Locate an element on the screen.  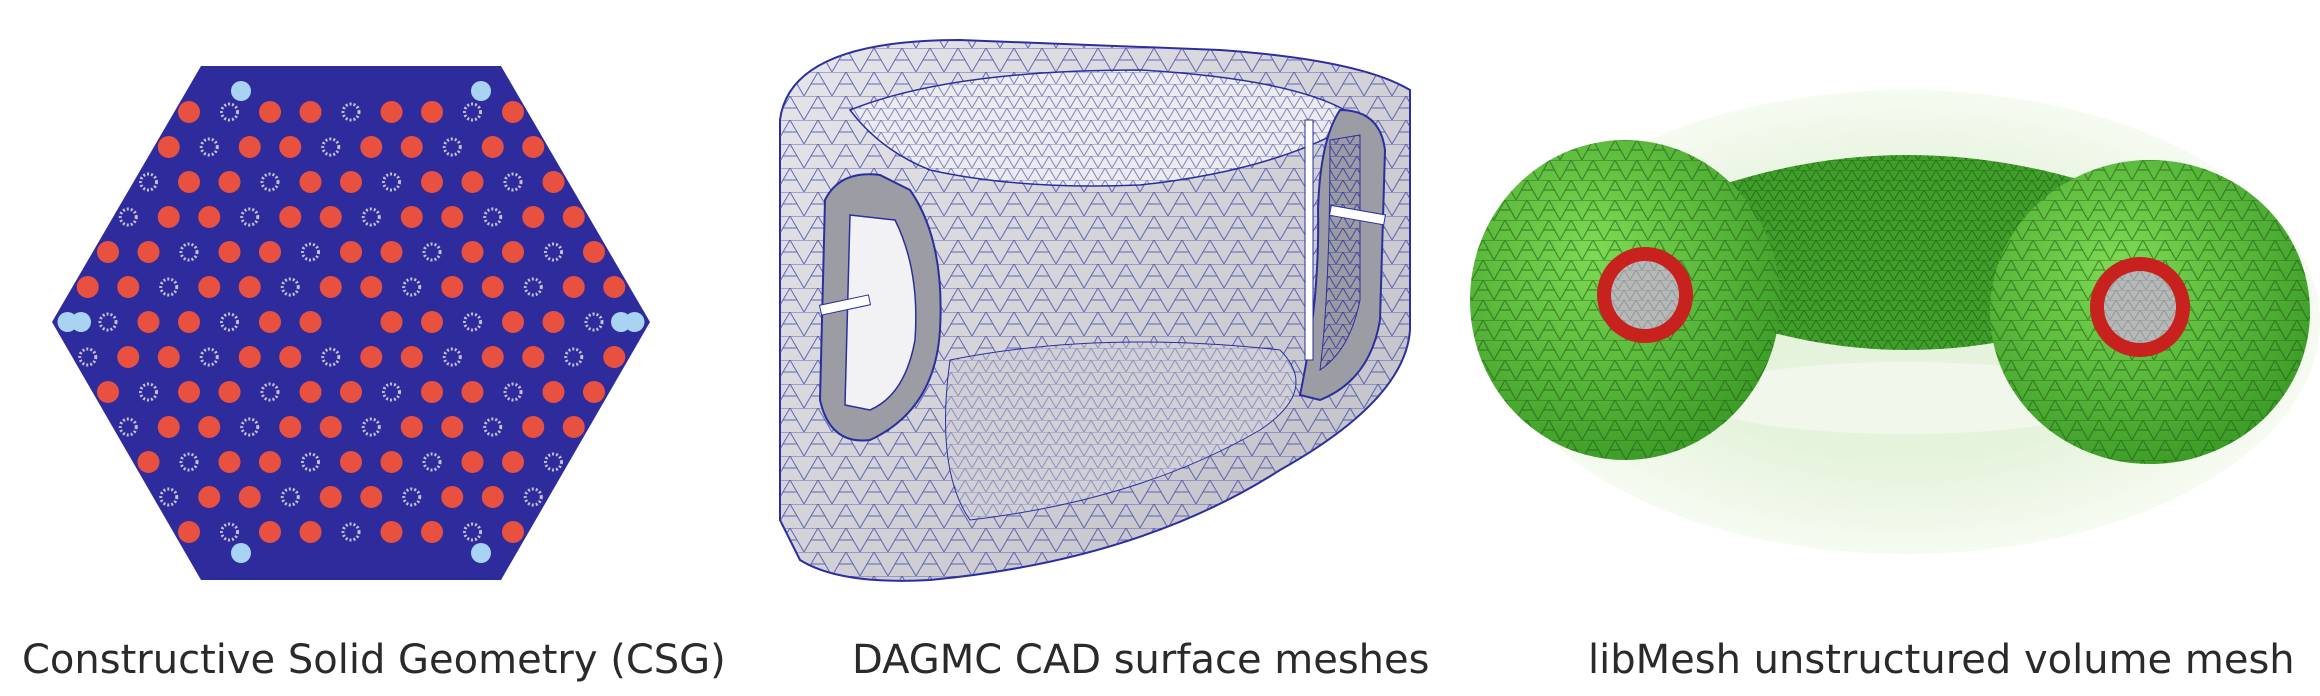
caption-libmesh: libMesh unstructured volume mesh is located at coordinates (1941, 660).